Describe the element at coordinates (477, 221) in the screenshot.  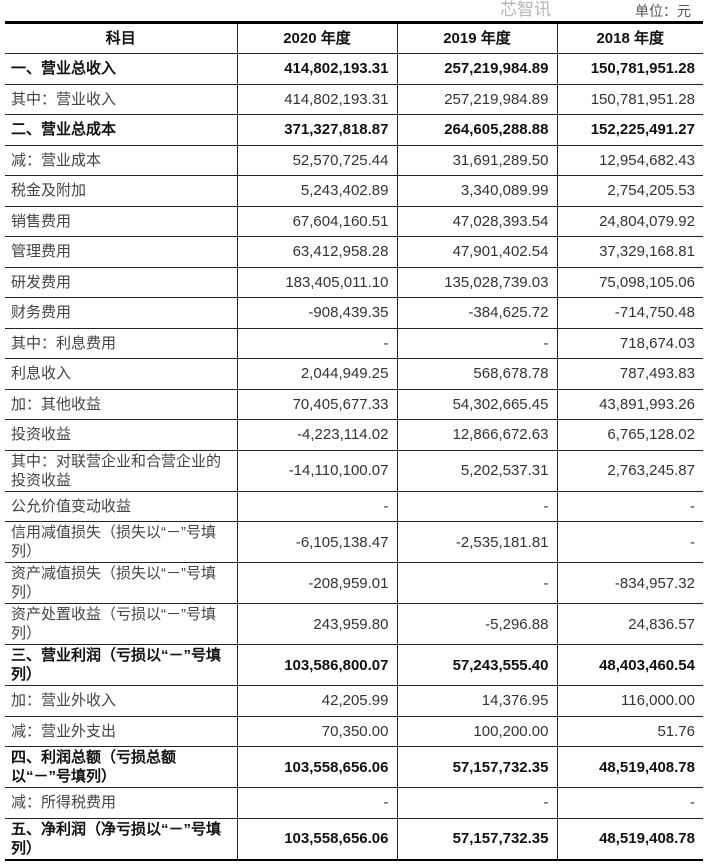
I see `cell-value: 47,028,393.54` at that location.